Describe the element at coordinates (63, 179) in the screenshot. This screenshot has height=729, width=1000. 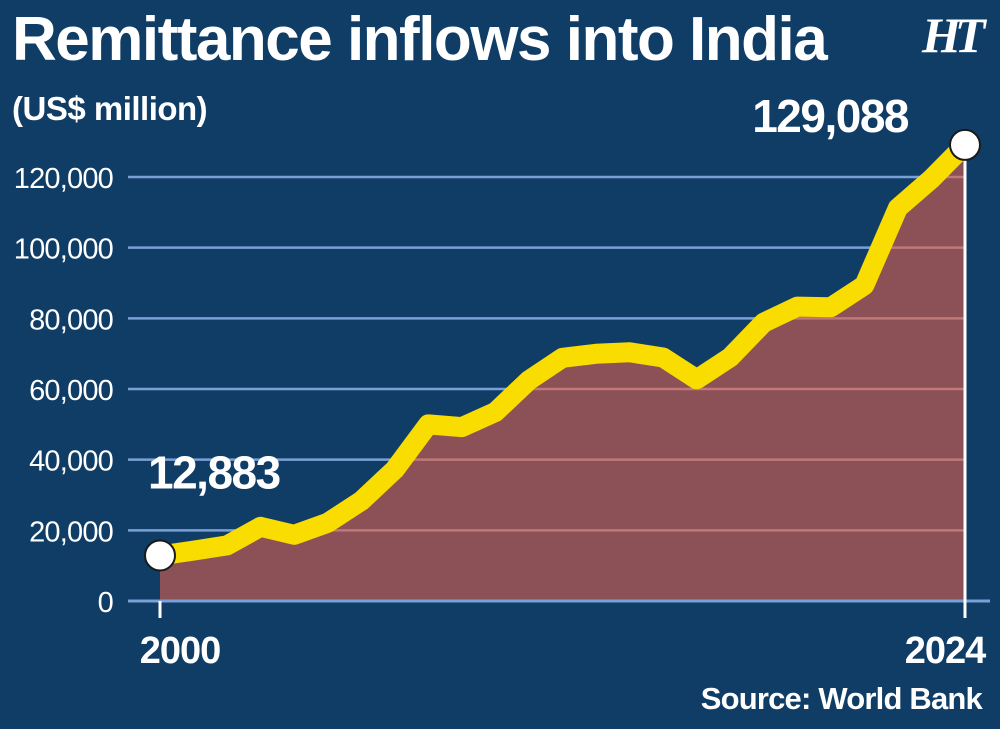
I see `y-tick-label: 120,000` at that location.